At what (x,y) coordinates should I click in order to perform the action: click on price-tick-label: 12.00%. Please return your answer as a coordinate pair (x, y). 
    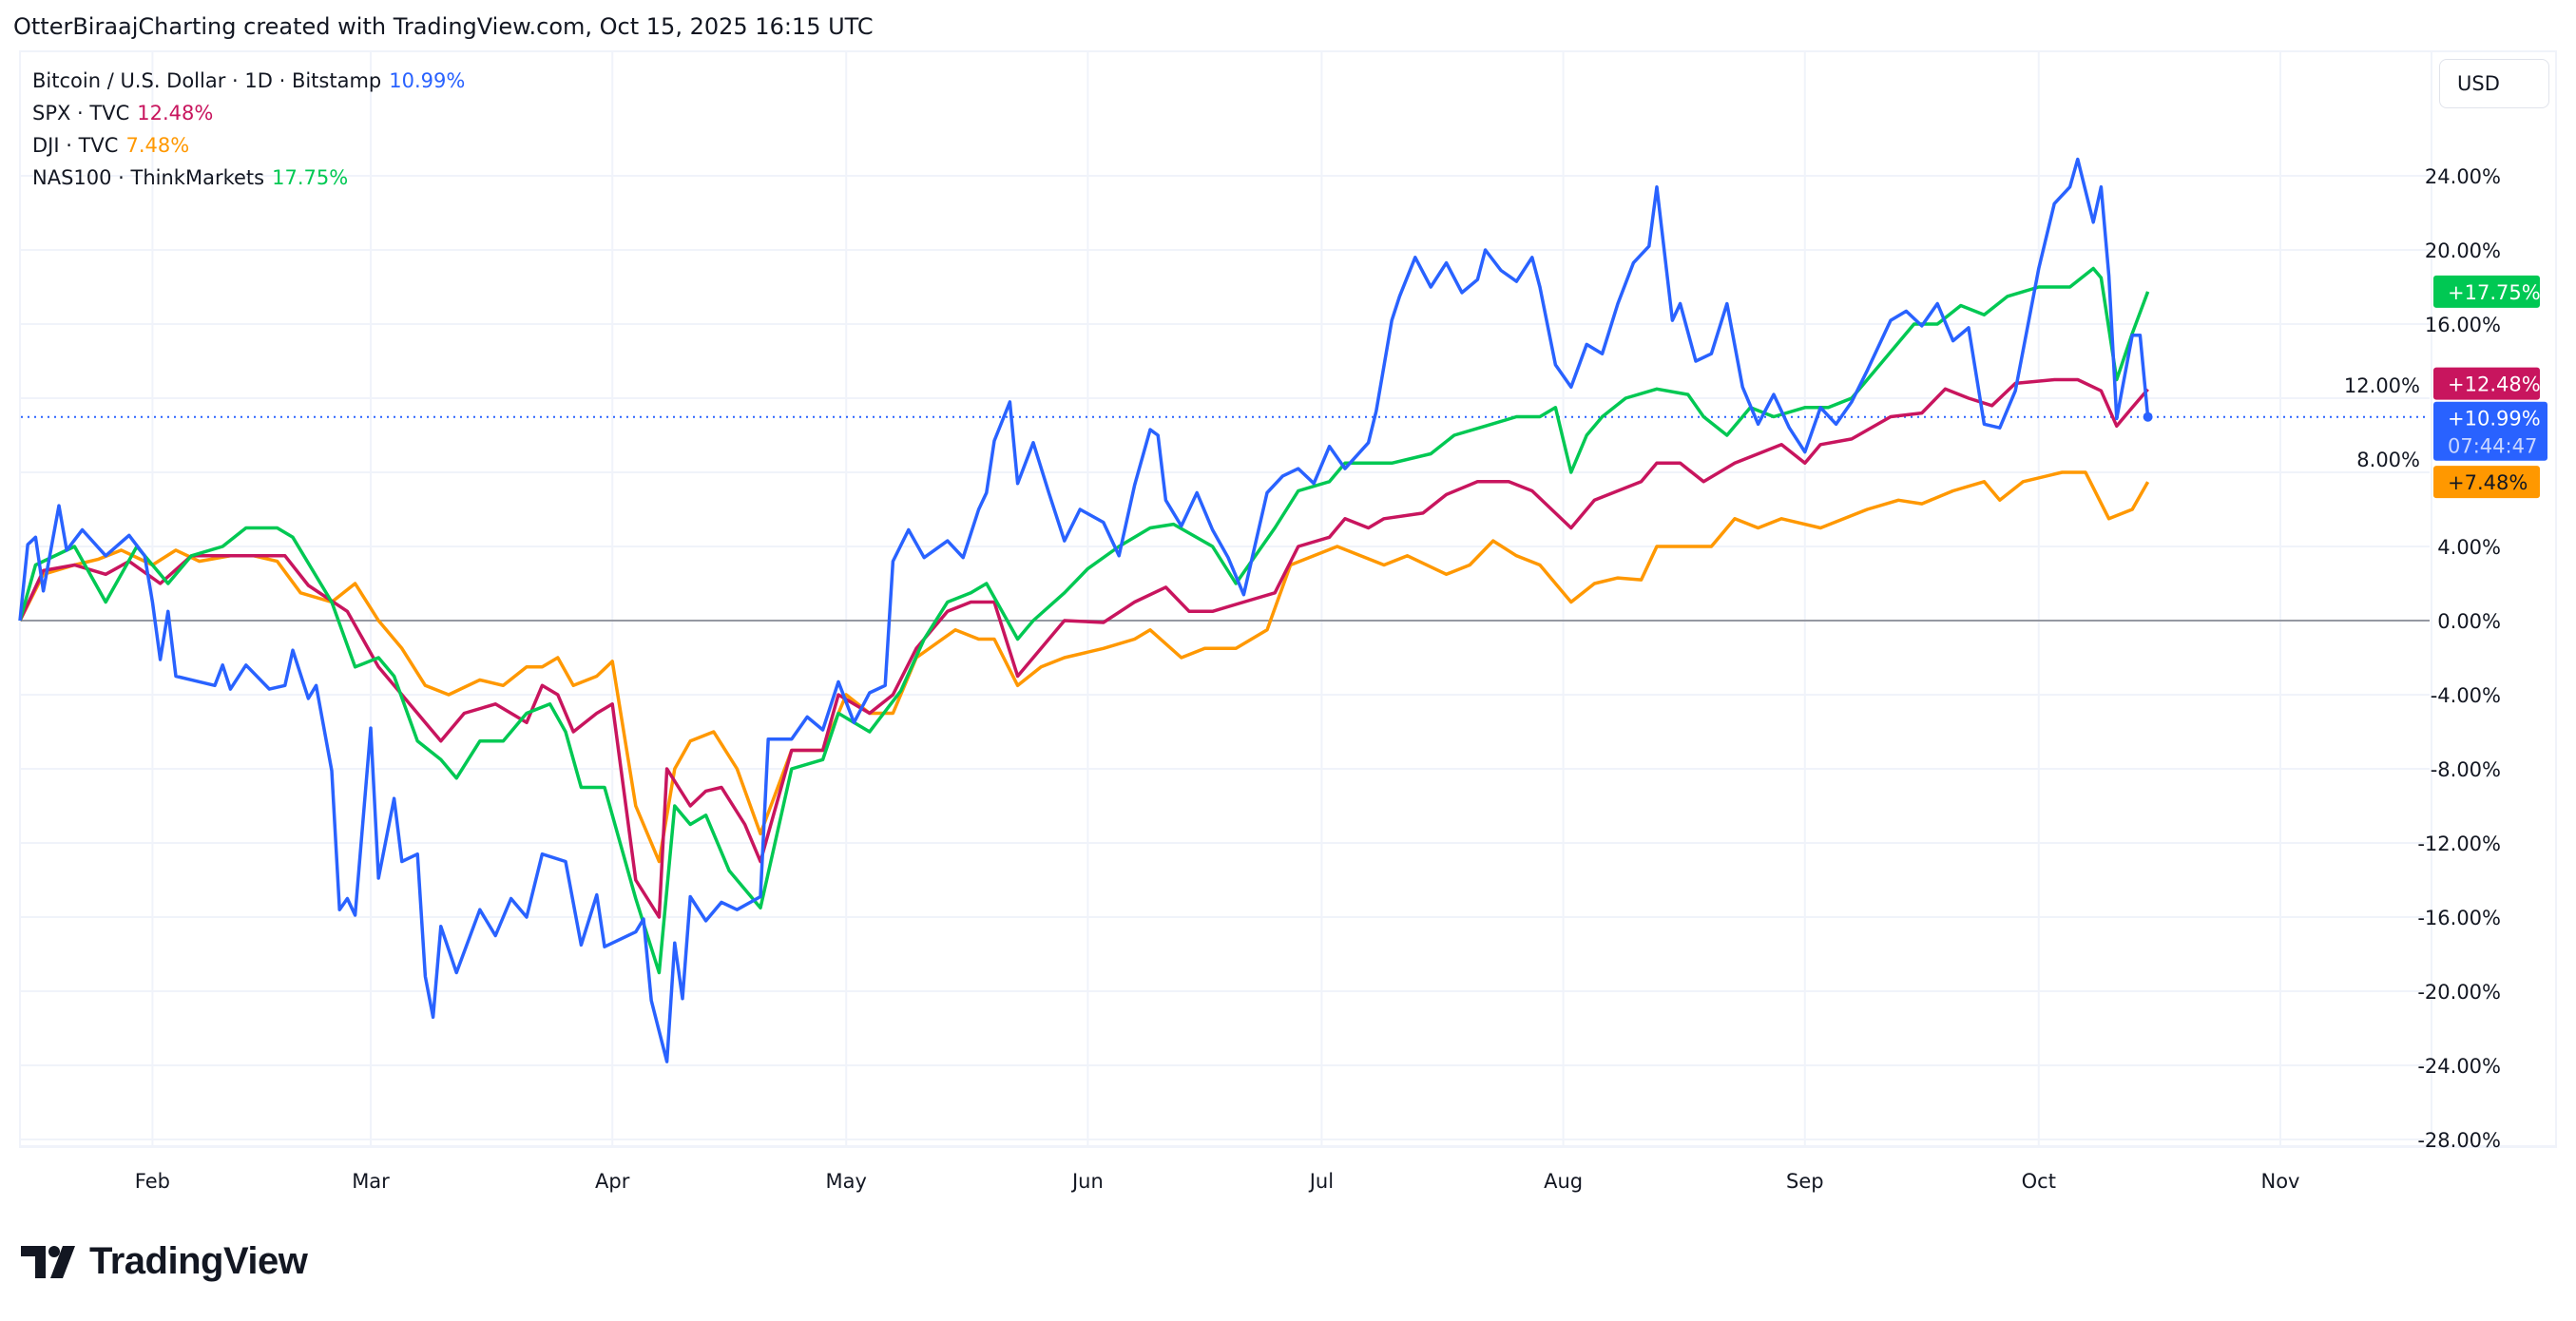
    Looking at the image, I should click on (2382, 385).